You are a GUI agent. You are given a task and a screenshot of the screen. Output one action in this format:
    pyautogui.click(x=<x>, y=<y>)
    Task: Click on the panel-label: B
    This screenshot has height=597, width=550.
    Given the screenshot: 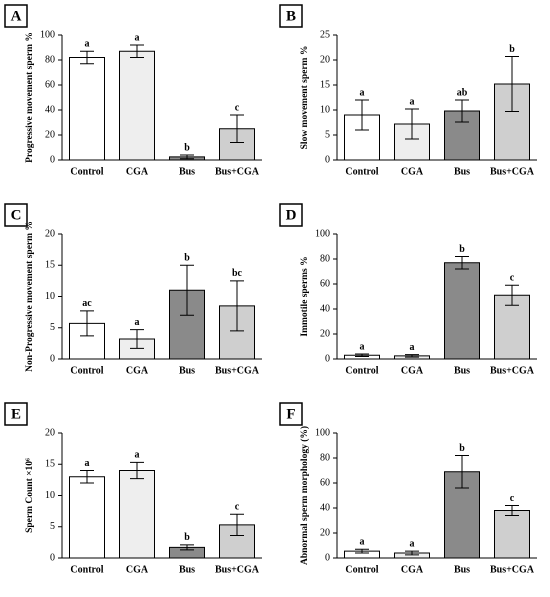 What is the action you would take?
    pyautogui.click(x=291, y=16)
    